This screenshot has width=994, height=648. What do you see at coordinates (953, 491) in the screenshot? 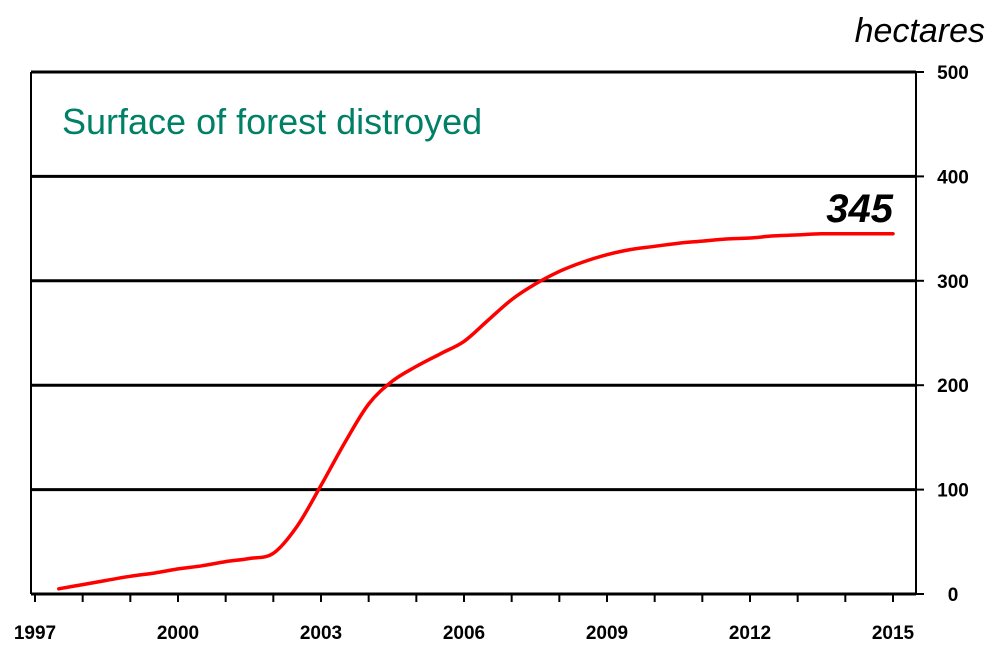
I see `y-tick-label: 100` at bounding box center [953, 491].